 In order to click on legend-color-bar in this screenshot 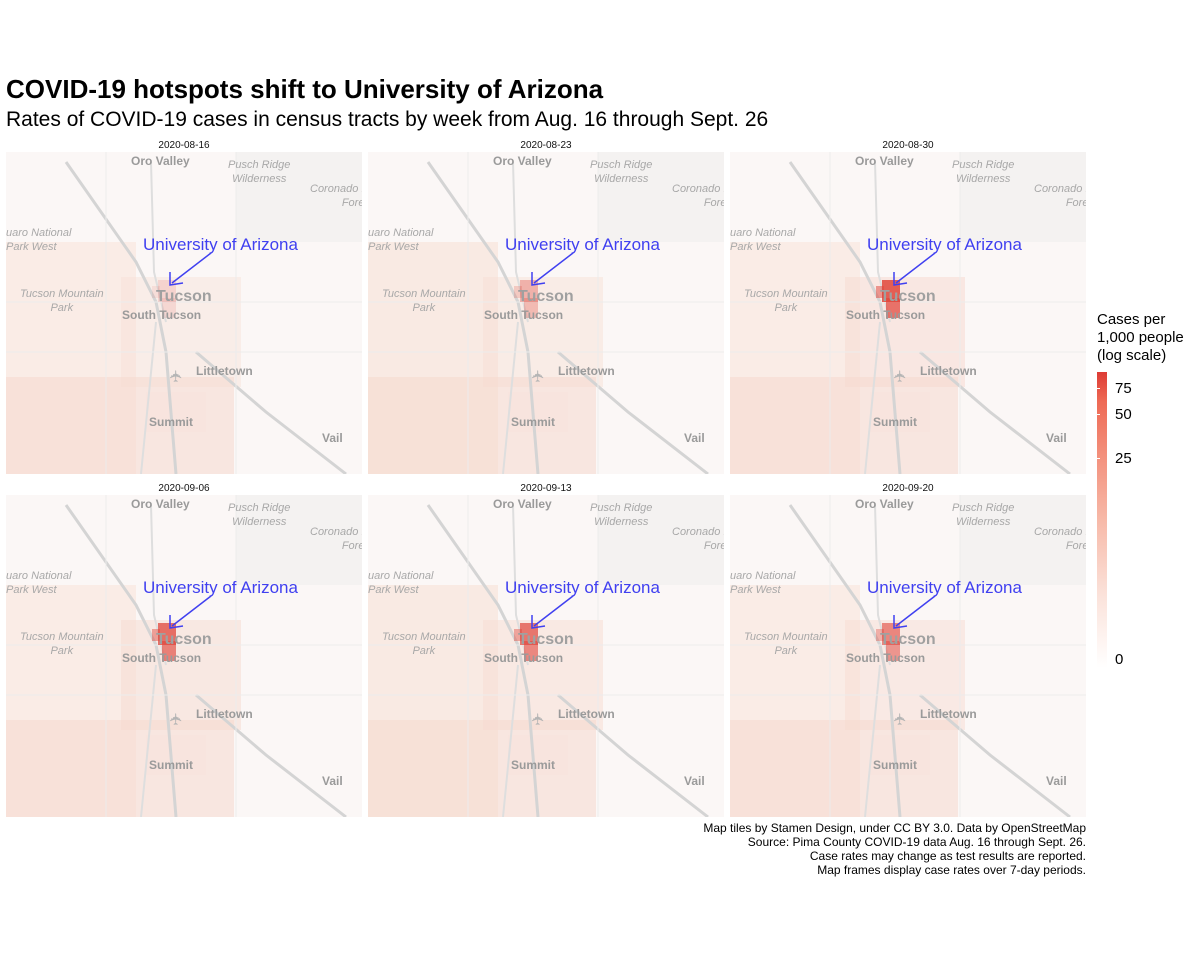, I will do `click(1102, 520)`.